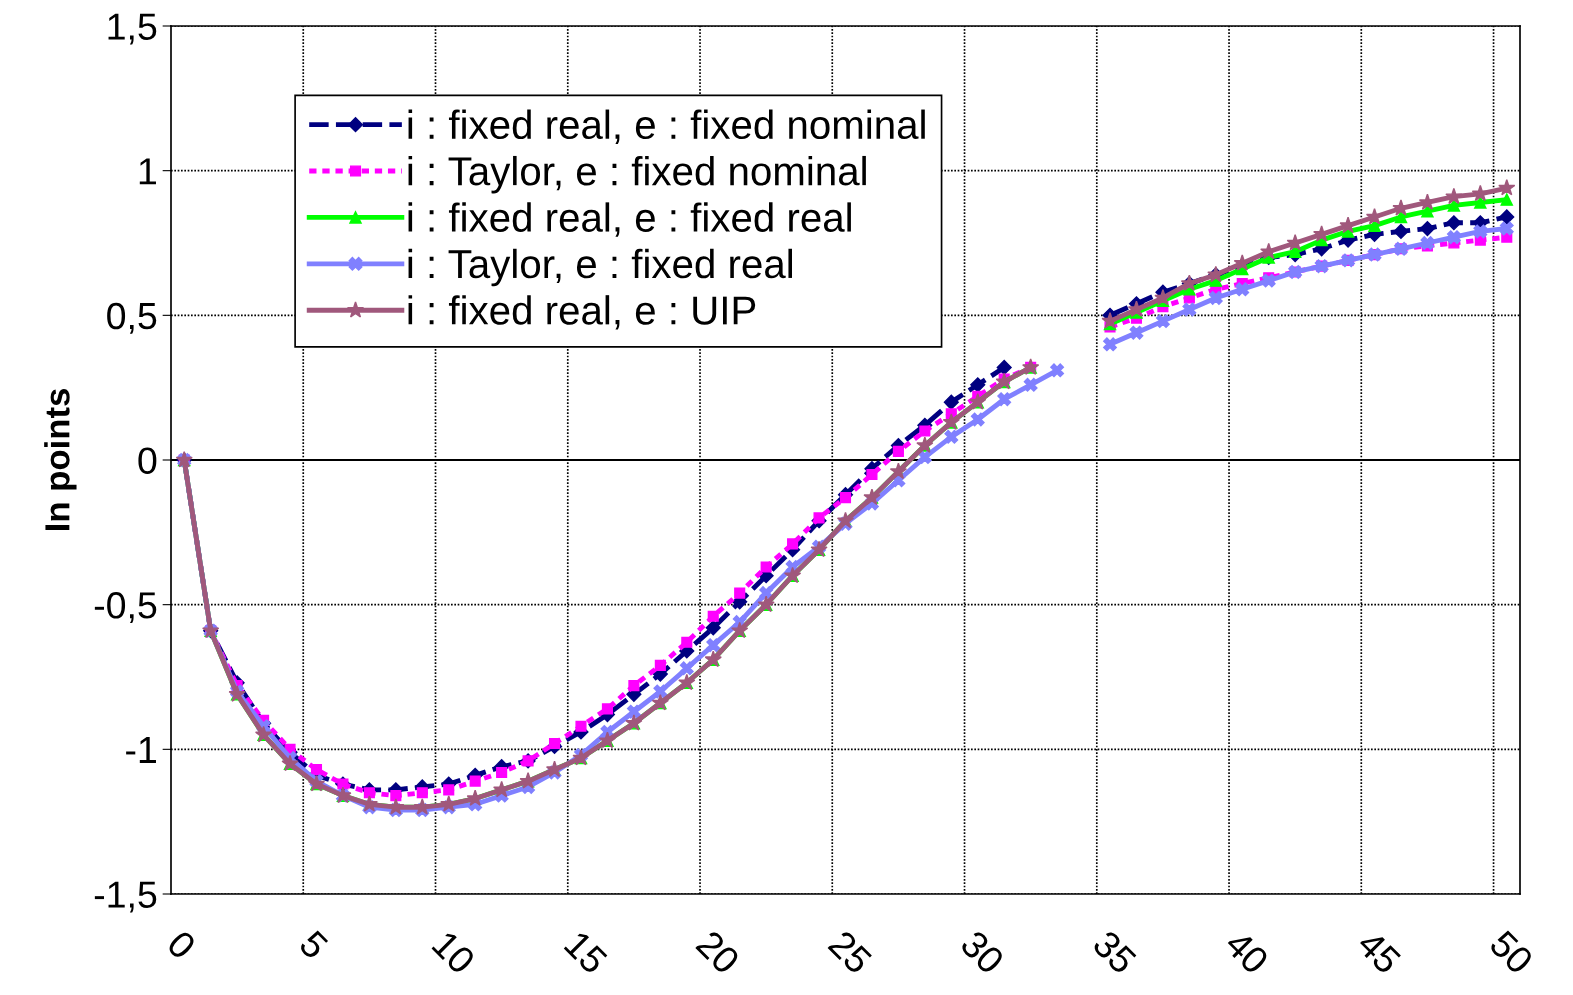  I want to click on legend-label: i : Taylor, e : fixed nominal, so click(637, 174).